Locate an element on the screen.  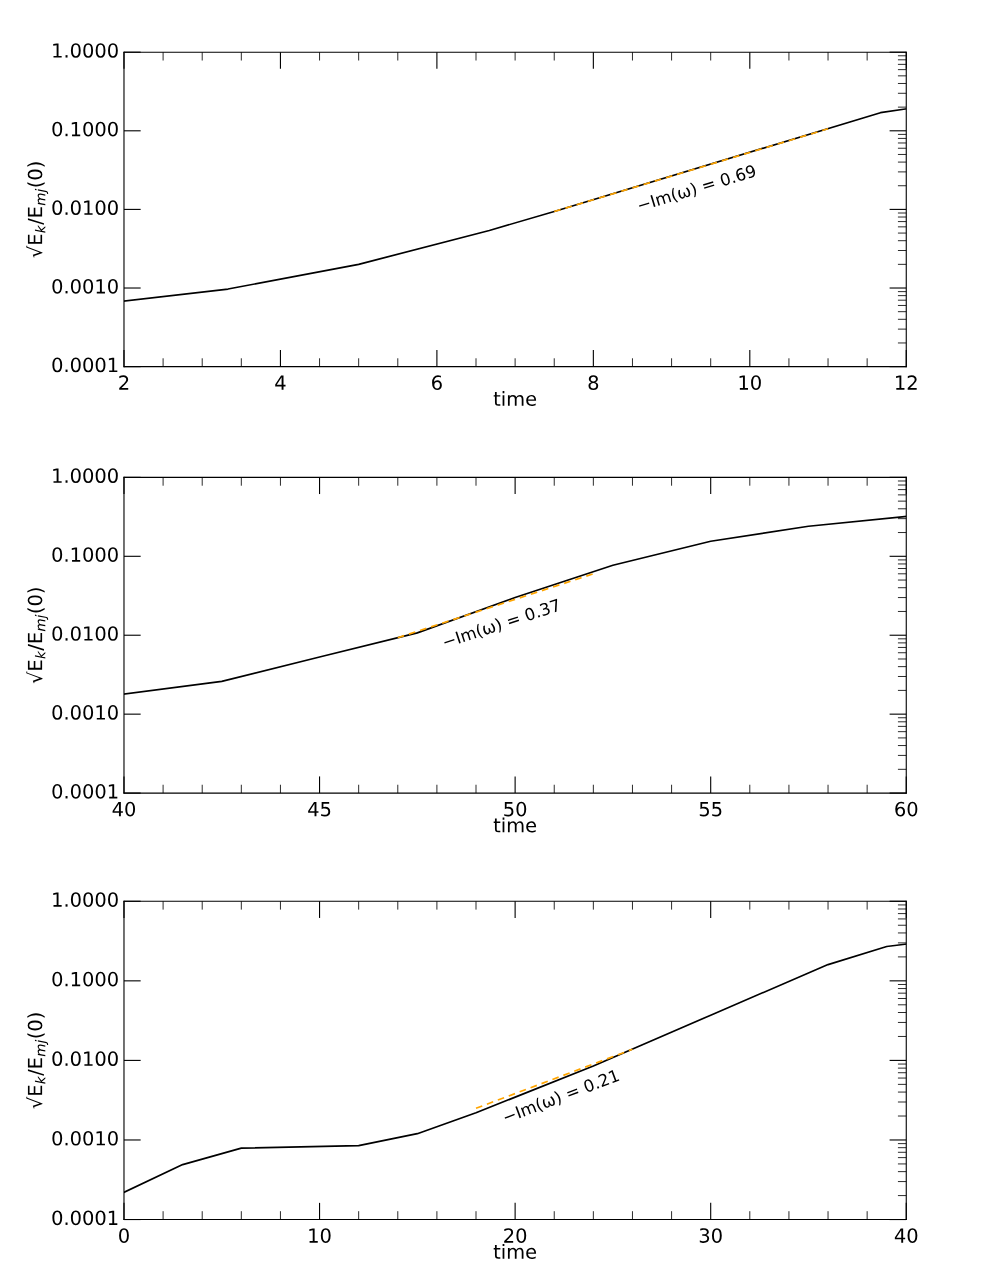
x-tick-label: 20 is located at coordinates (515, 1235).